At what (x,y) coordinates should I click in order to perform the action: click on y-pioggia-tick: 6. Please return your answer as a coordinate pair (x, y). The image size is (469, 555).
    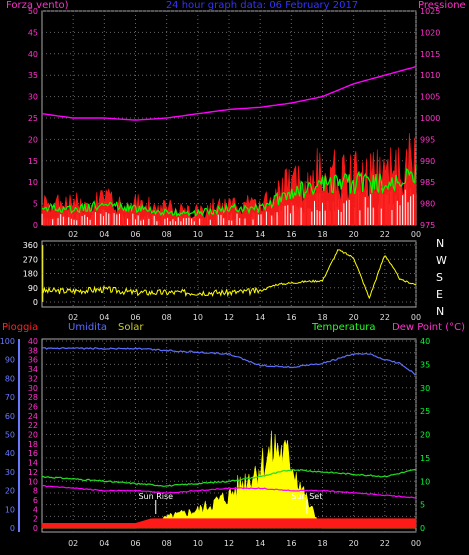
    Looking at the image, I should click on (35, 500).